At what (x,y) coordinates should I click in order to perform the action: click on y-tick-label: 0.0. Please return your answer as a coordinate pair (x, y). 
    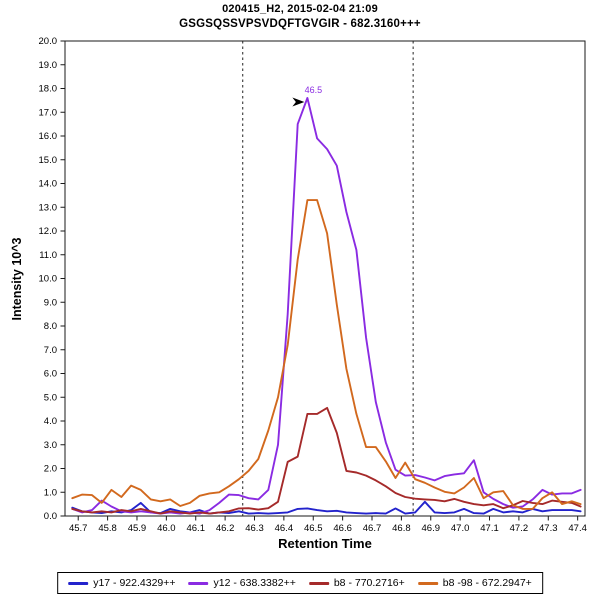
    Looking at the image, I should click on (50, 516).